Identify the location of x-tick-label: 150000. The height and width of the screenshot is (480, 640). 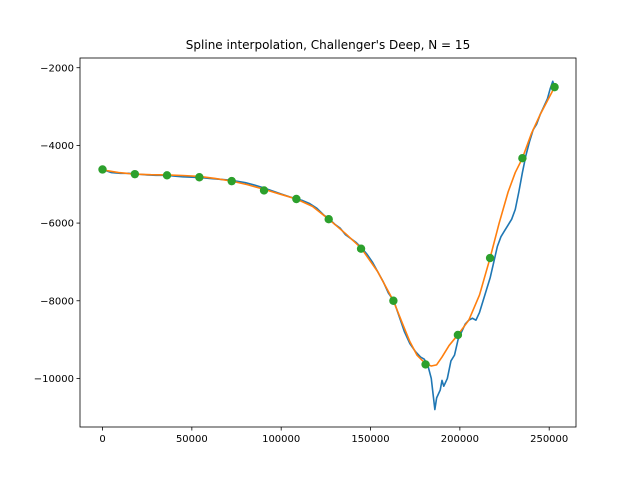
(370, 439).